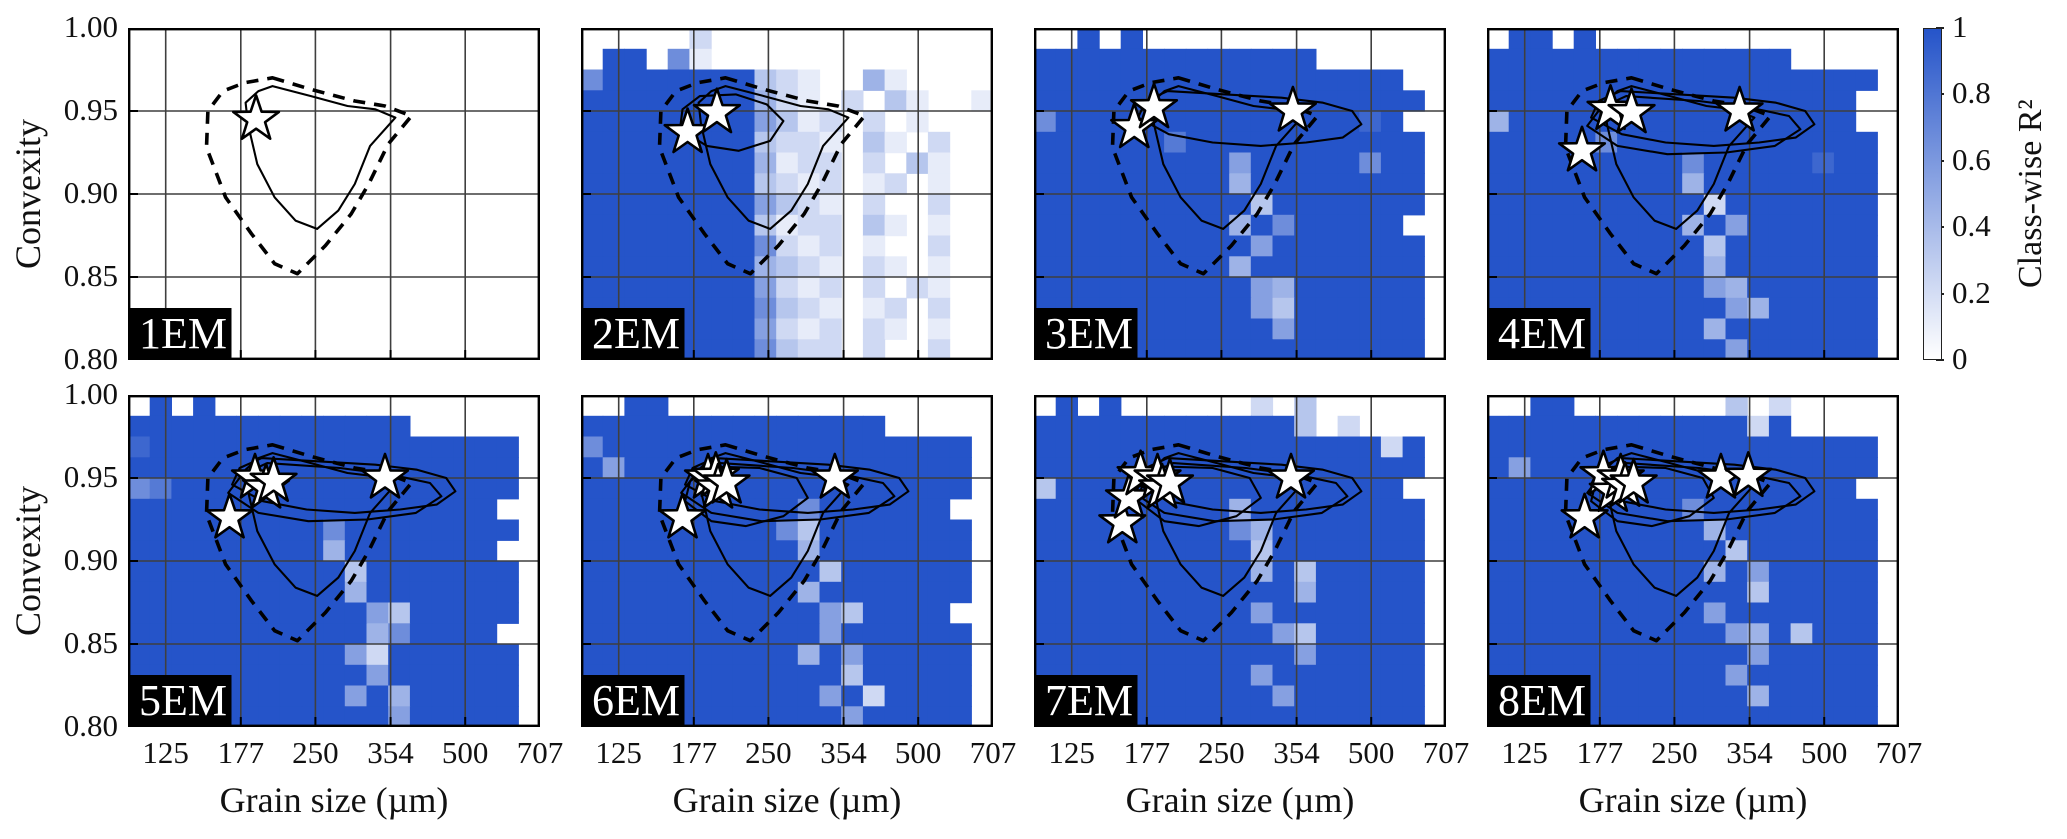 This screenshot has width=2067, height=839. Describe the element at coordinates (2030, 194) in the screenshot. I see `colorbar-axis-label: Class-wise R²` at that location.